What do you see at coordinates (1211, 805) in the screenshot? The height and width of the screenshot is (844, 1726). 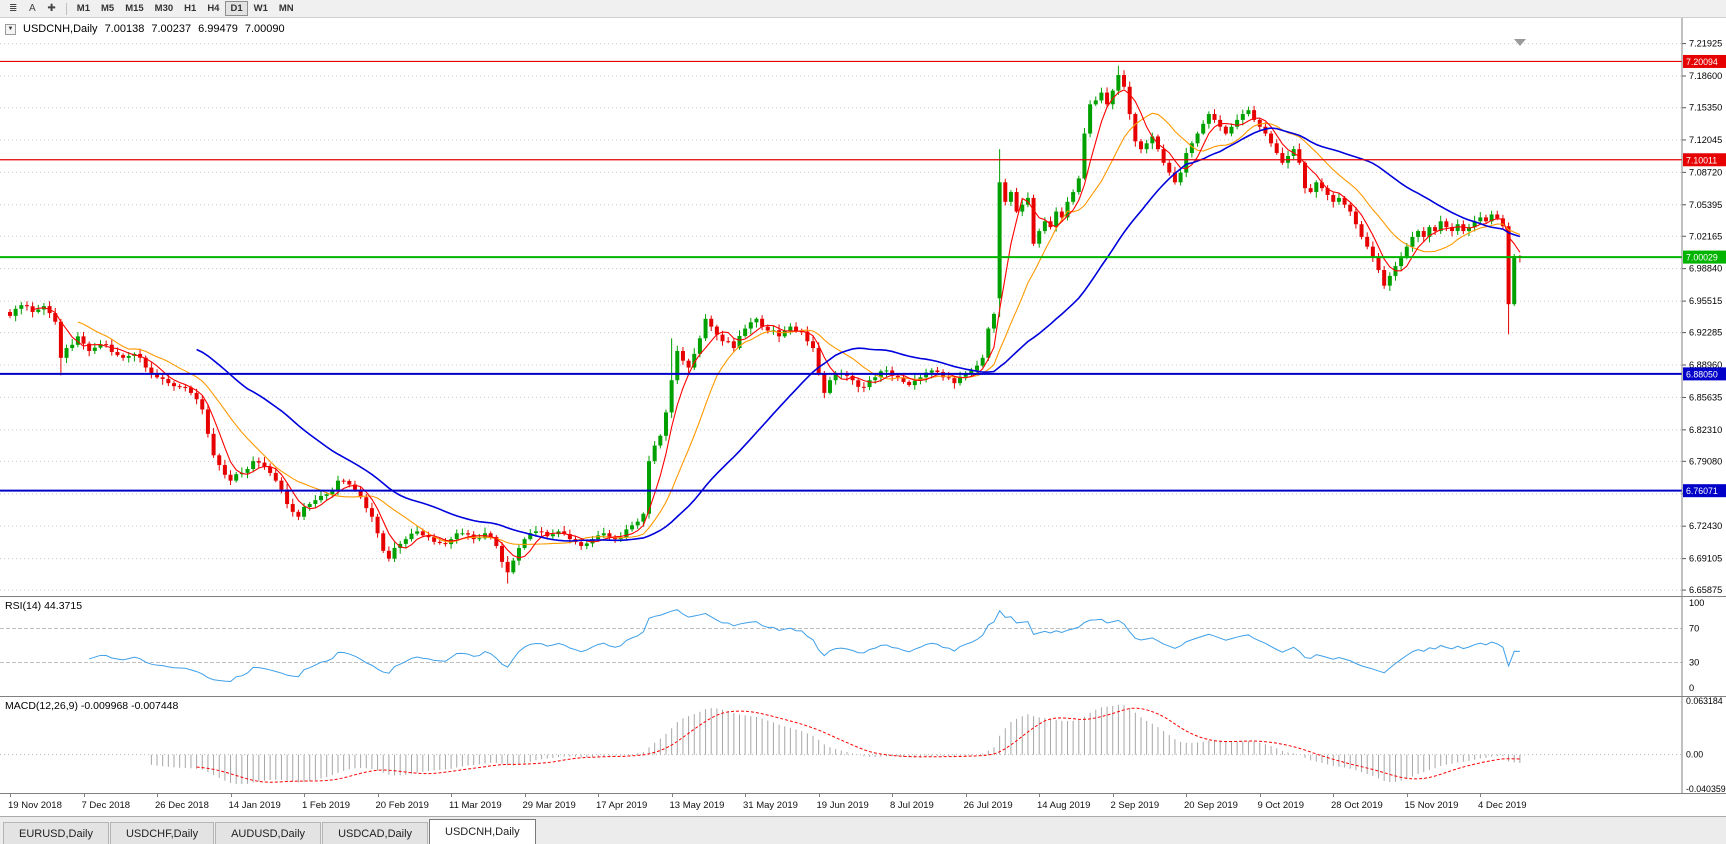 I see `date-label: 20 Sep 2019` at bounding box center [1211, 805].